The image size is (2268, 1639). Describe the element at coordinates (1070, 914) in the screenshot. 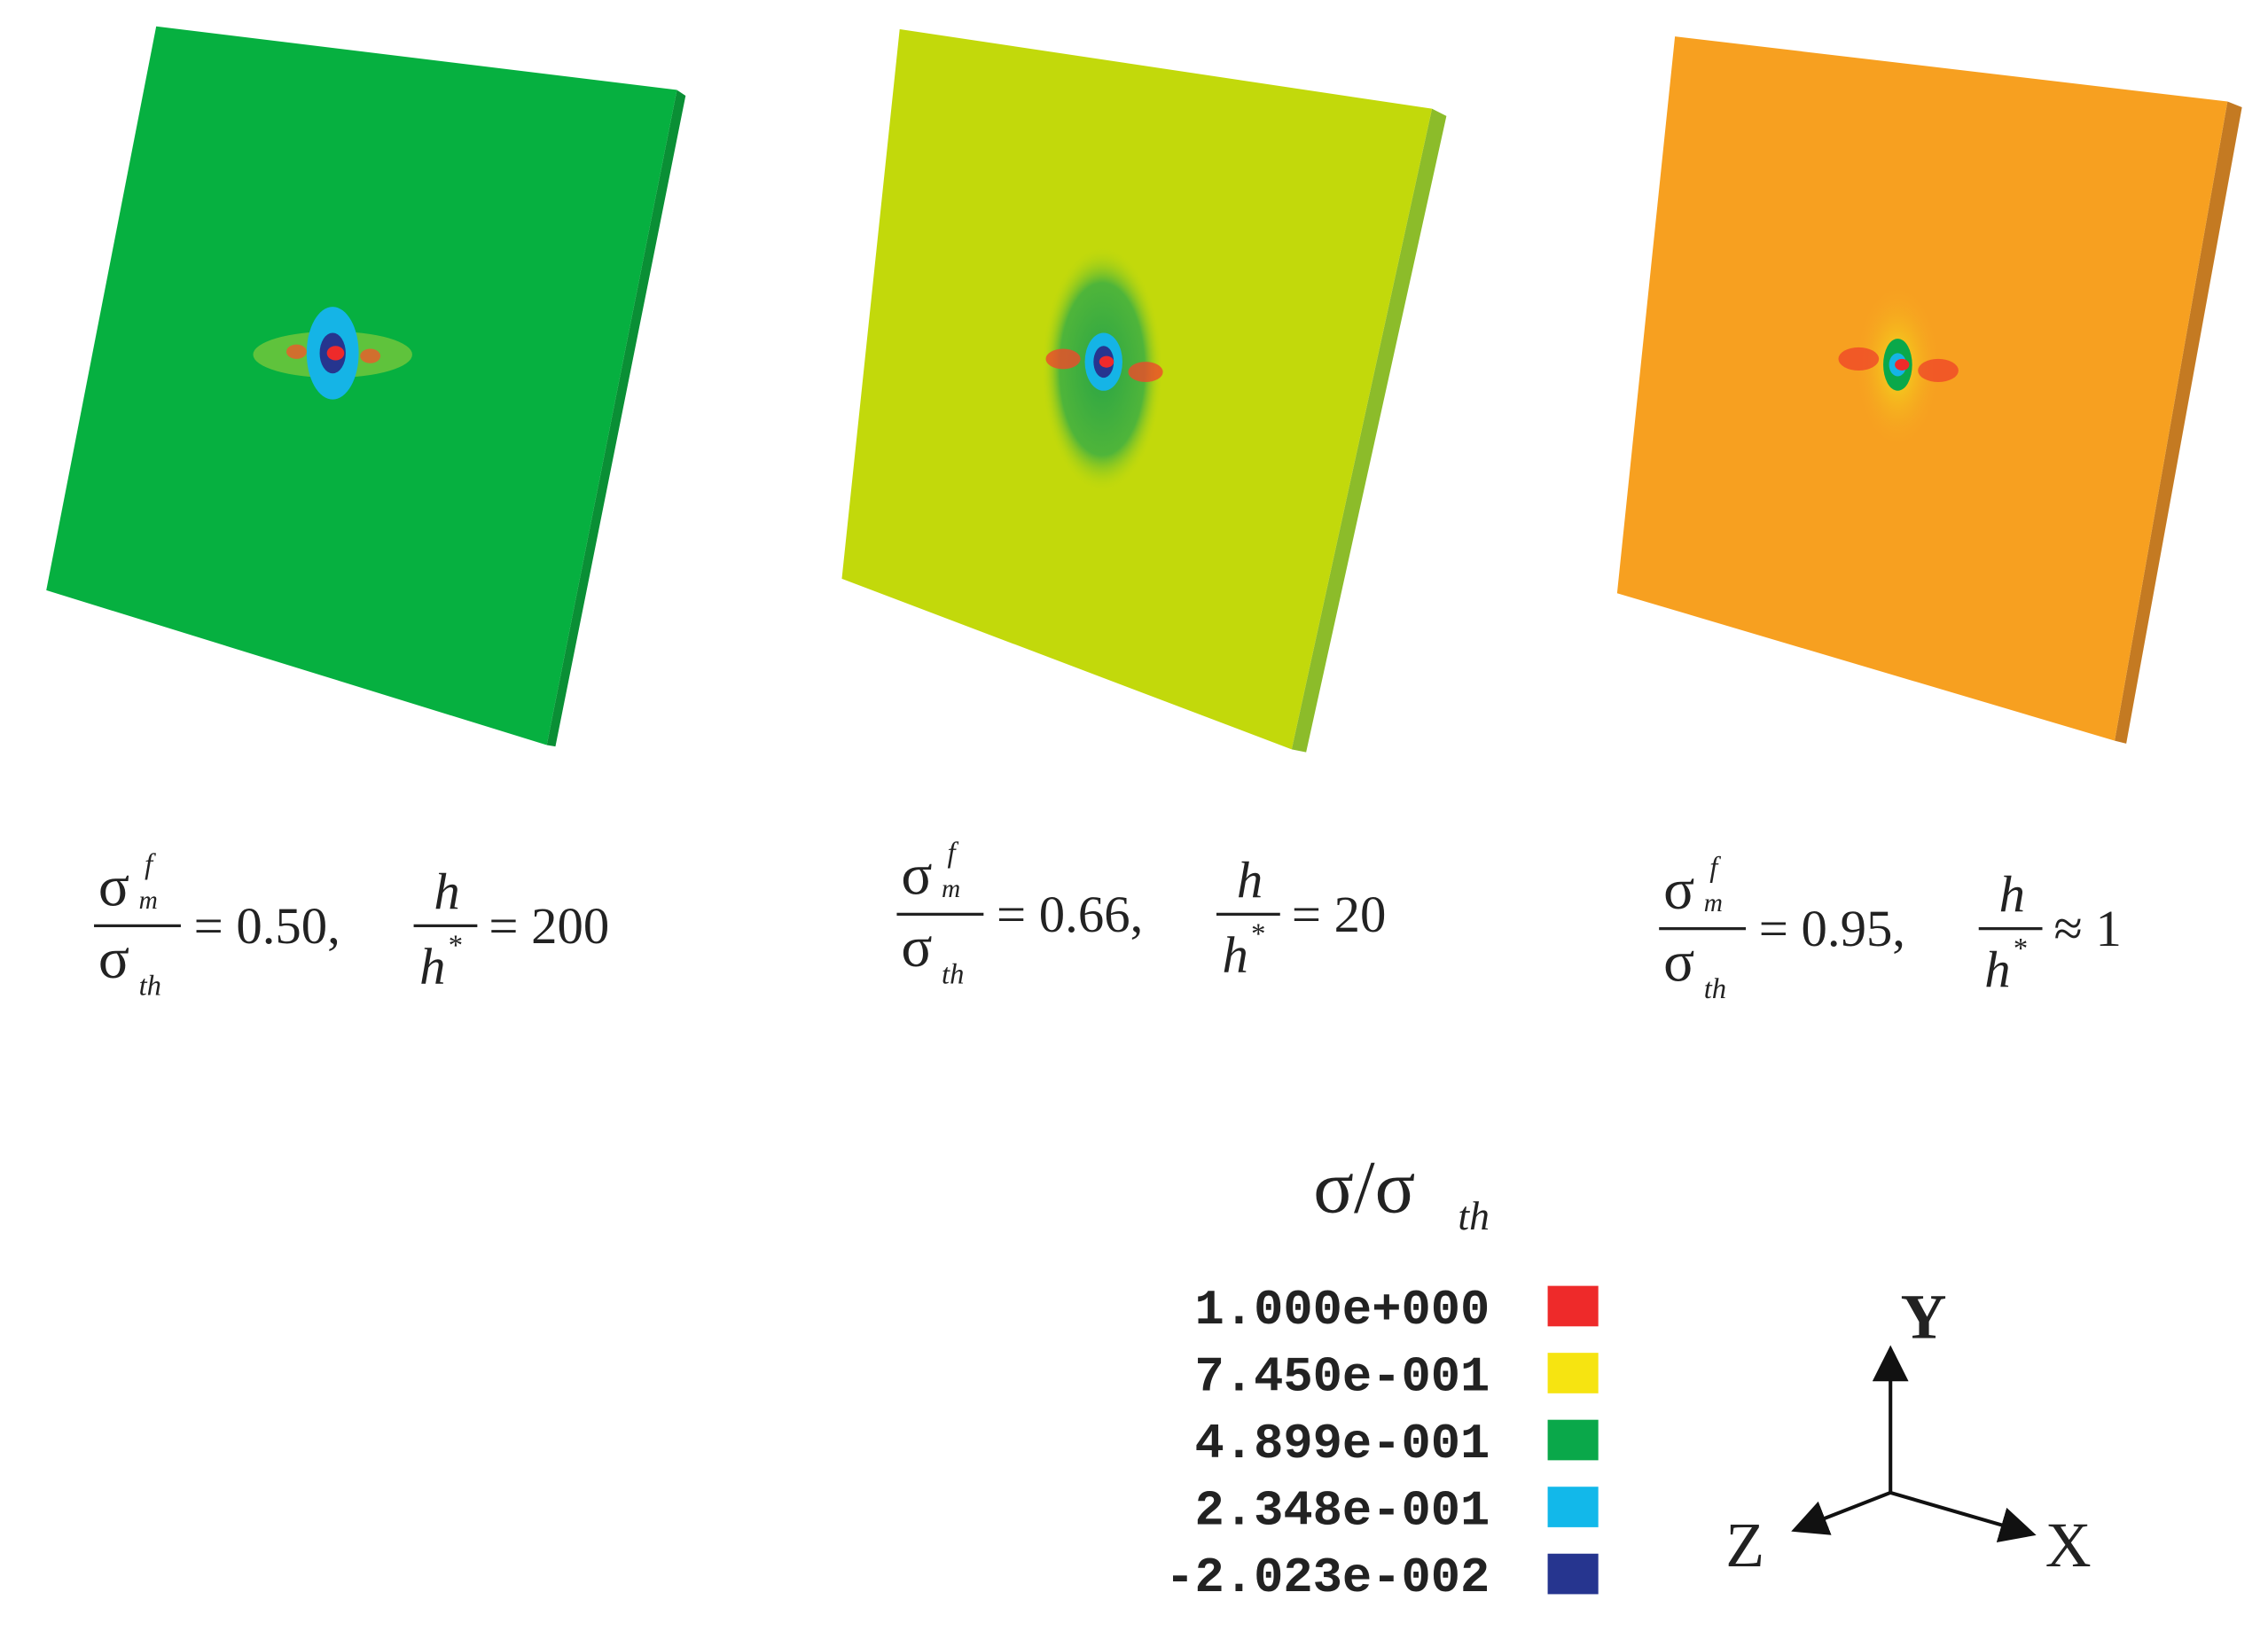

I see `value: = 0.66,` at that location.